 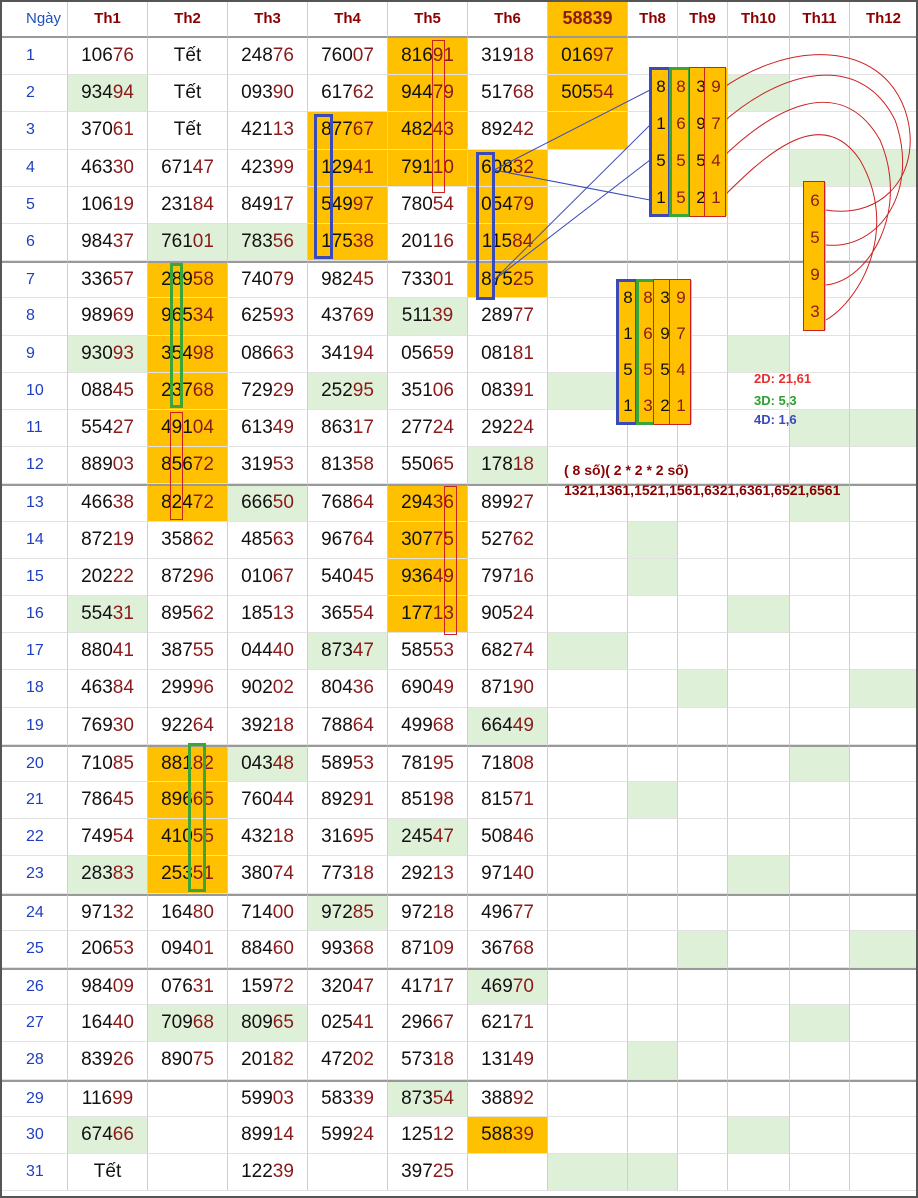 I want to click on result-cell: 206 53, so click(x=108, y=949).